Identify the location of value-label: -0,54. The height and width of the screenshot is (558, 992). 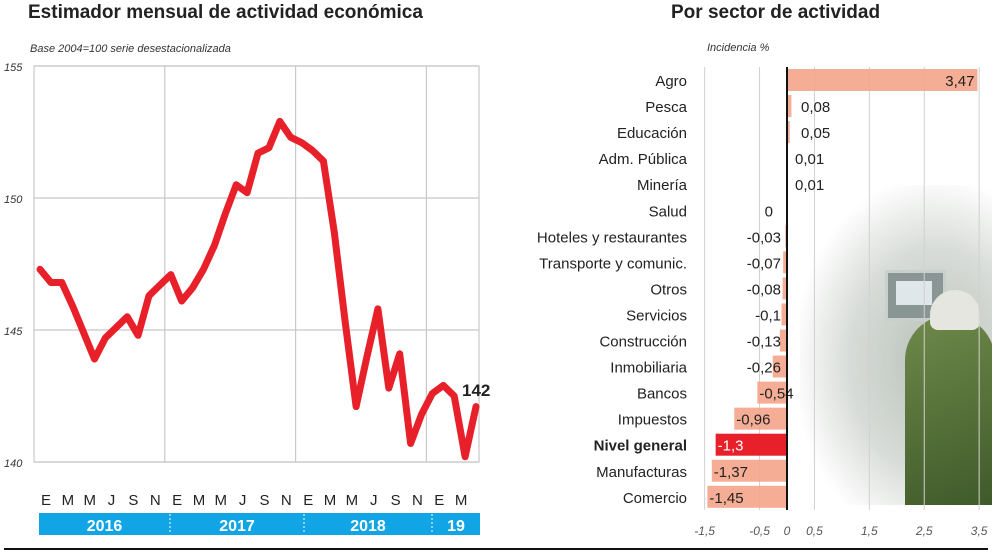
(776, 394).